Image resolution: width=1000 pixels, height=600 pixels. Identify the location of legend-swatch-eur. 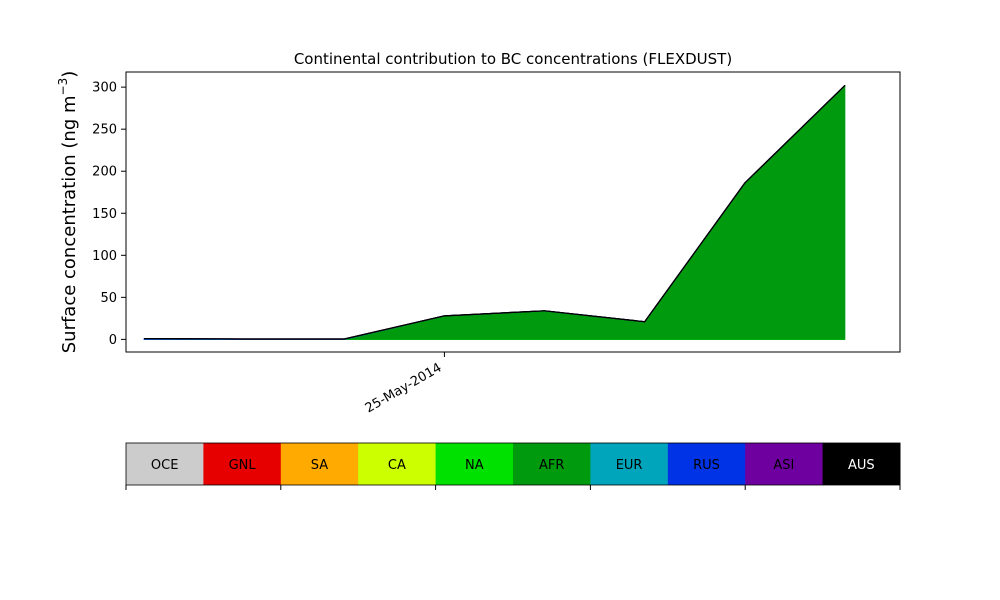
(629, 464).